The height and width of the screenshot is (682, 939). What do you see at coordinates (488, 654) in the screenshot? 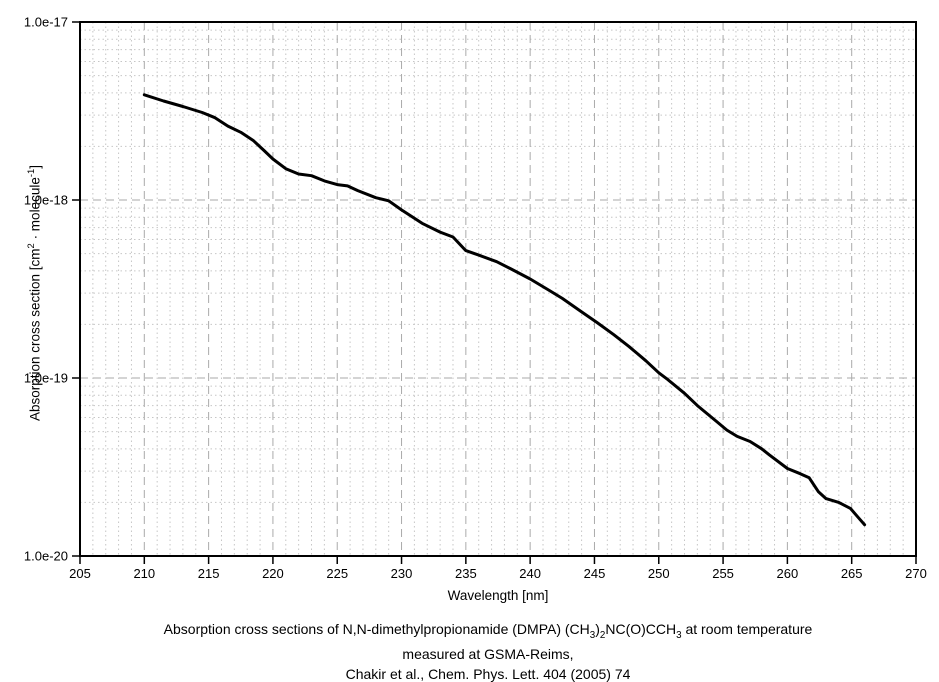
I see `caption-line-2: measured at GSMA-Reims,` at bounding box center [488, 654].